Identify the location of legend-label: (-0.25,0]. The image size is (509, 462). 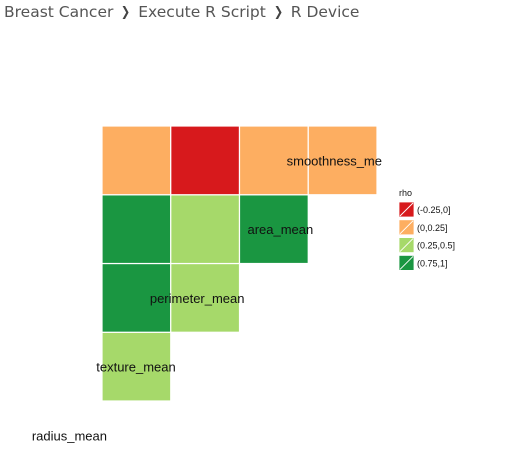
(434, 210).